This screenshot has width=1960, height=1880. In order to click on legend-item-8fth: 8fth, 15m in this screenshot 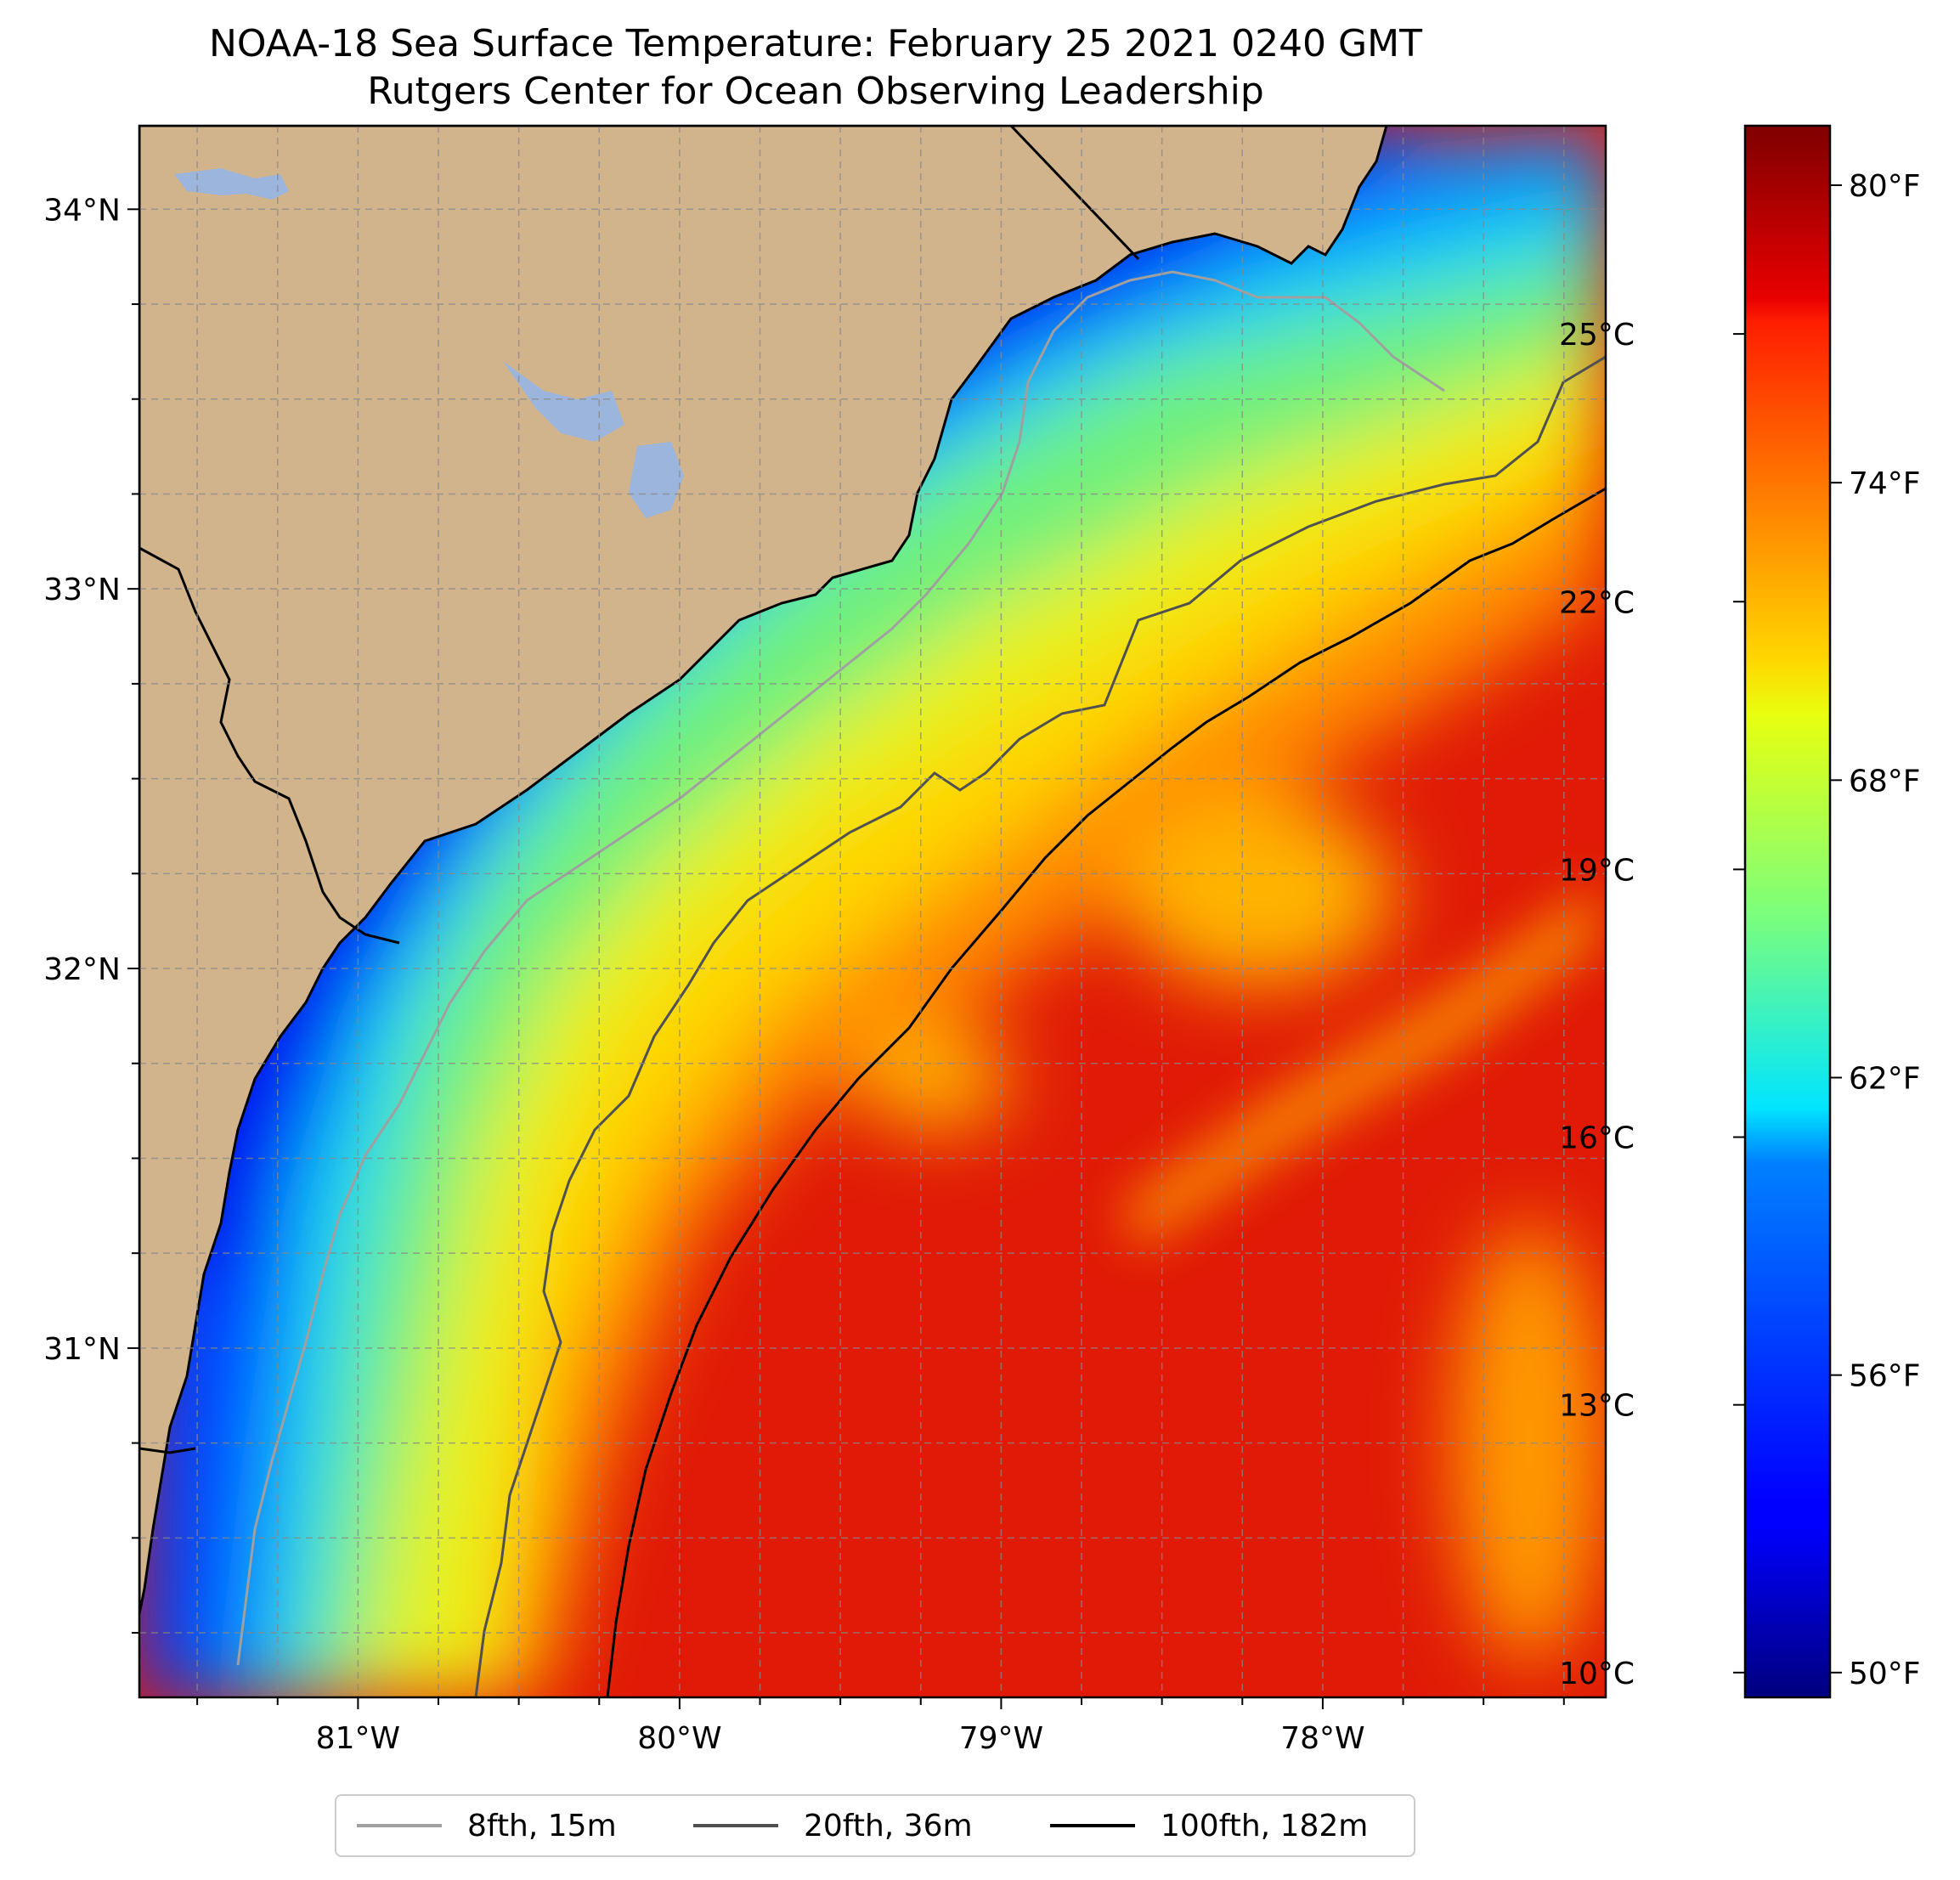, I will do `click(487, 1826)`.